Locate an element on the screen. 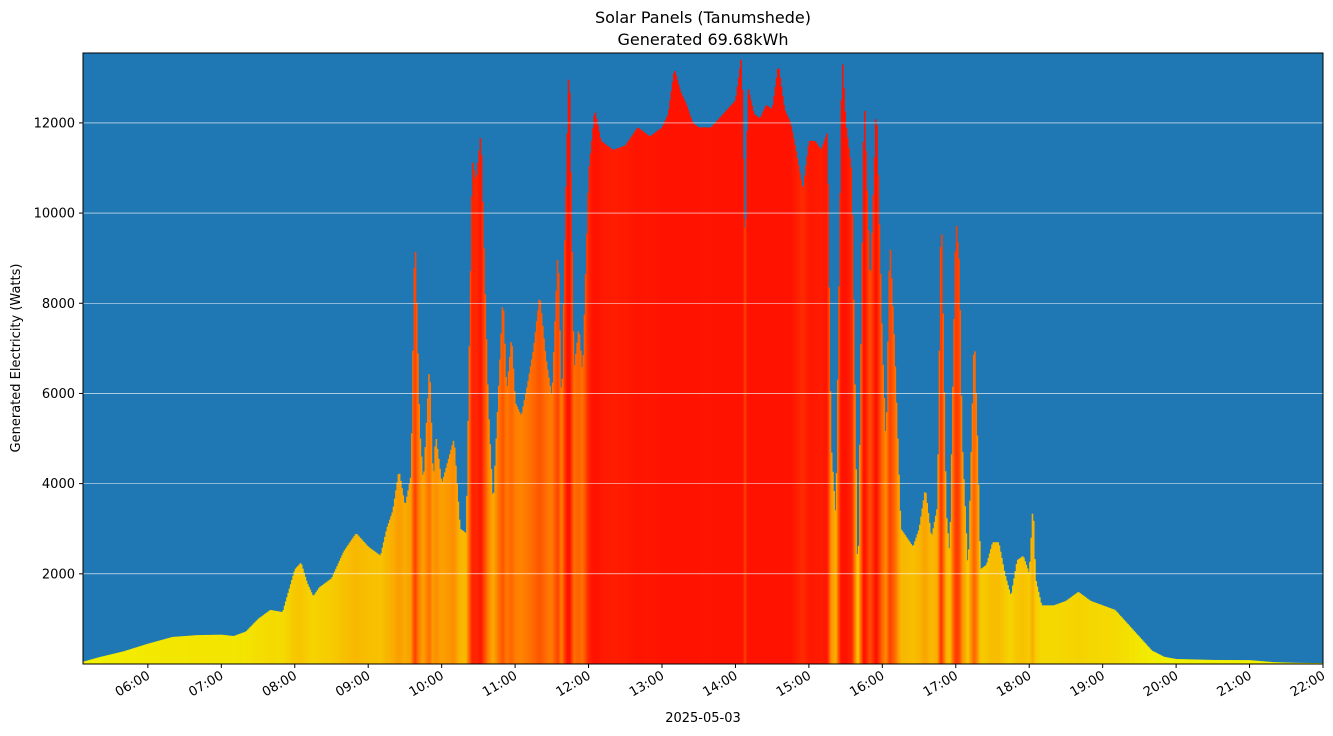  chart-title: Solar Panels (Tanumshede) is located at coordinates (703, 17).